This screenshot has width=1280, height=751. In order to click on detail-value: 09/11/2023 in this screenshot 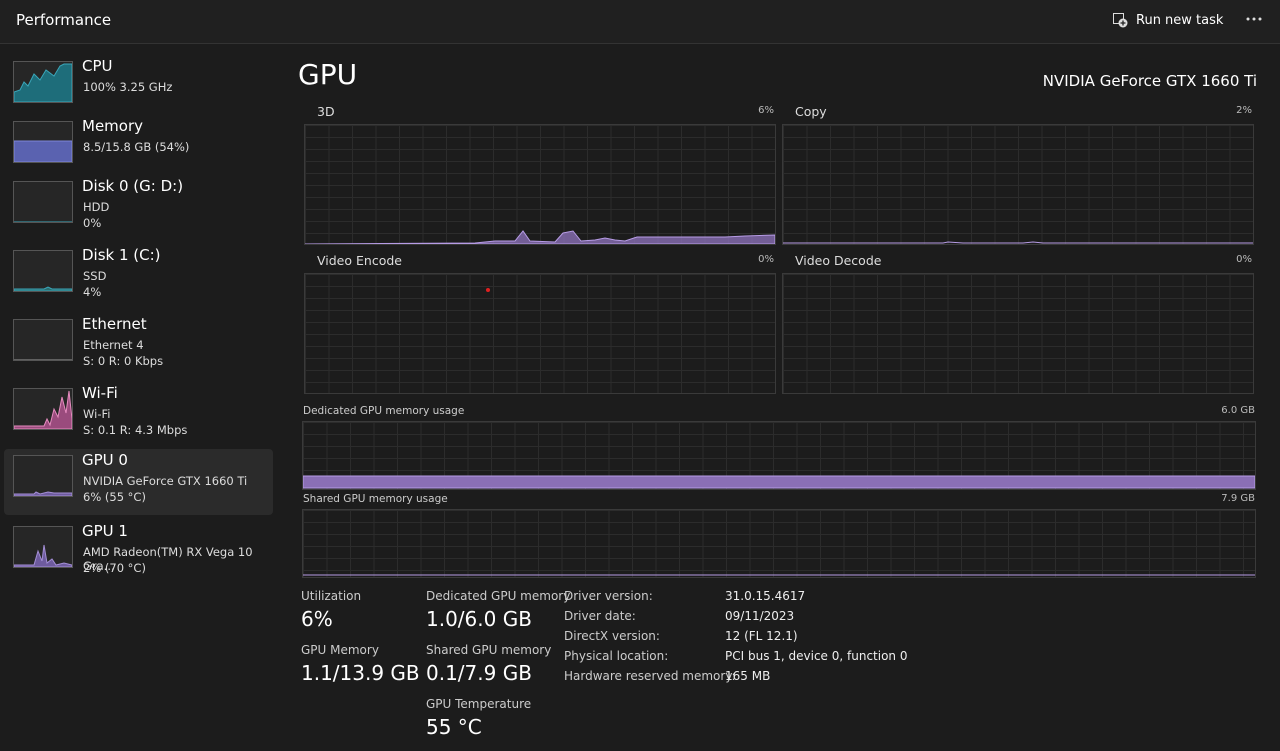, I will do `click(760, 616)`.